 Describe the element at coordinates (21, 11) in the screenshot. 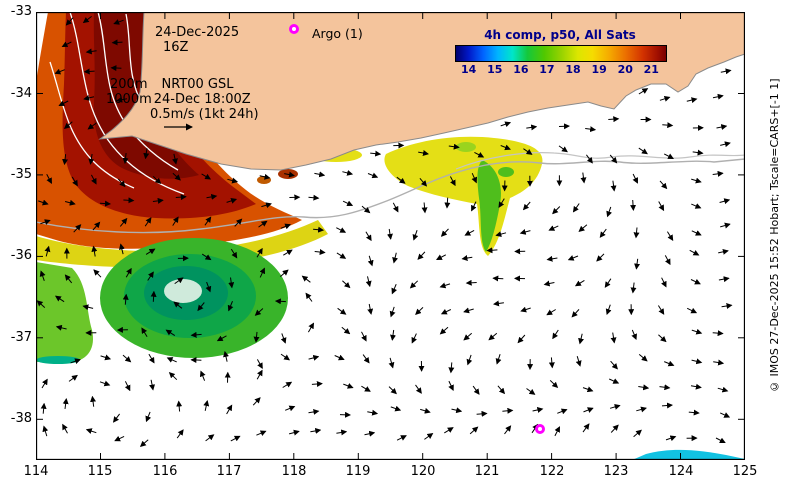

I see `y-tick-label: -33` at that location.